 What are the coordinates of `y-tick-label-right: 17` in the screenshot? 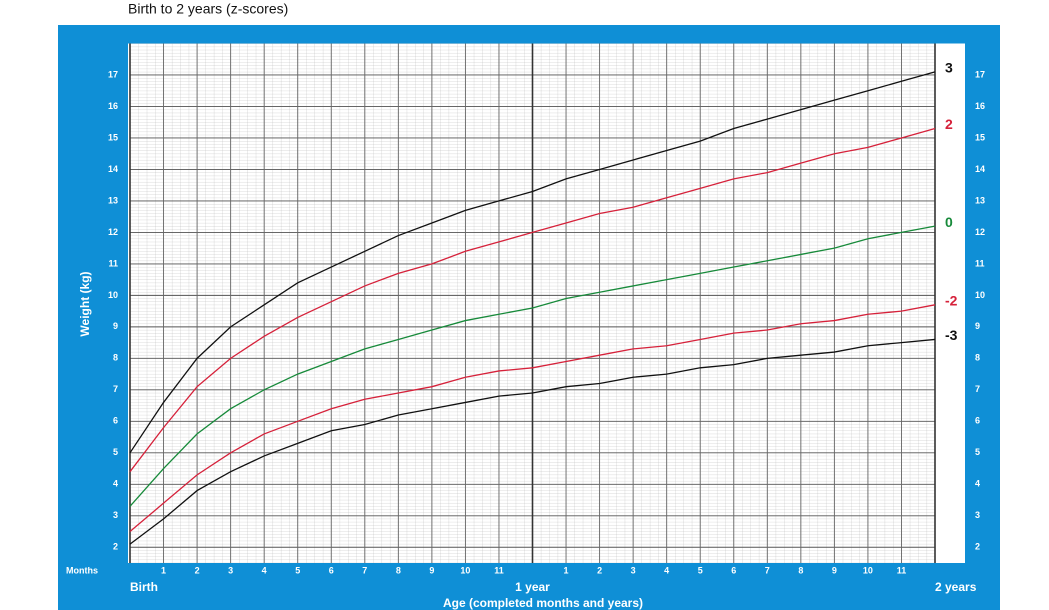 It's located at (980, 74).